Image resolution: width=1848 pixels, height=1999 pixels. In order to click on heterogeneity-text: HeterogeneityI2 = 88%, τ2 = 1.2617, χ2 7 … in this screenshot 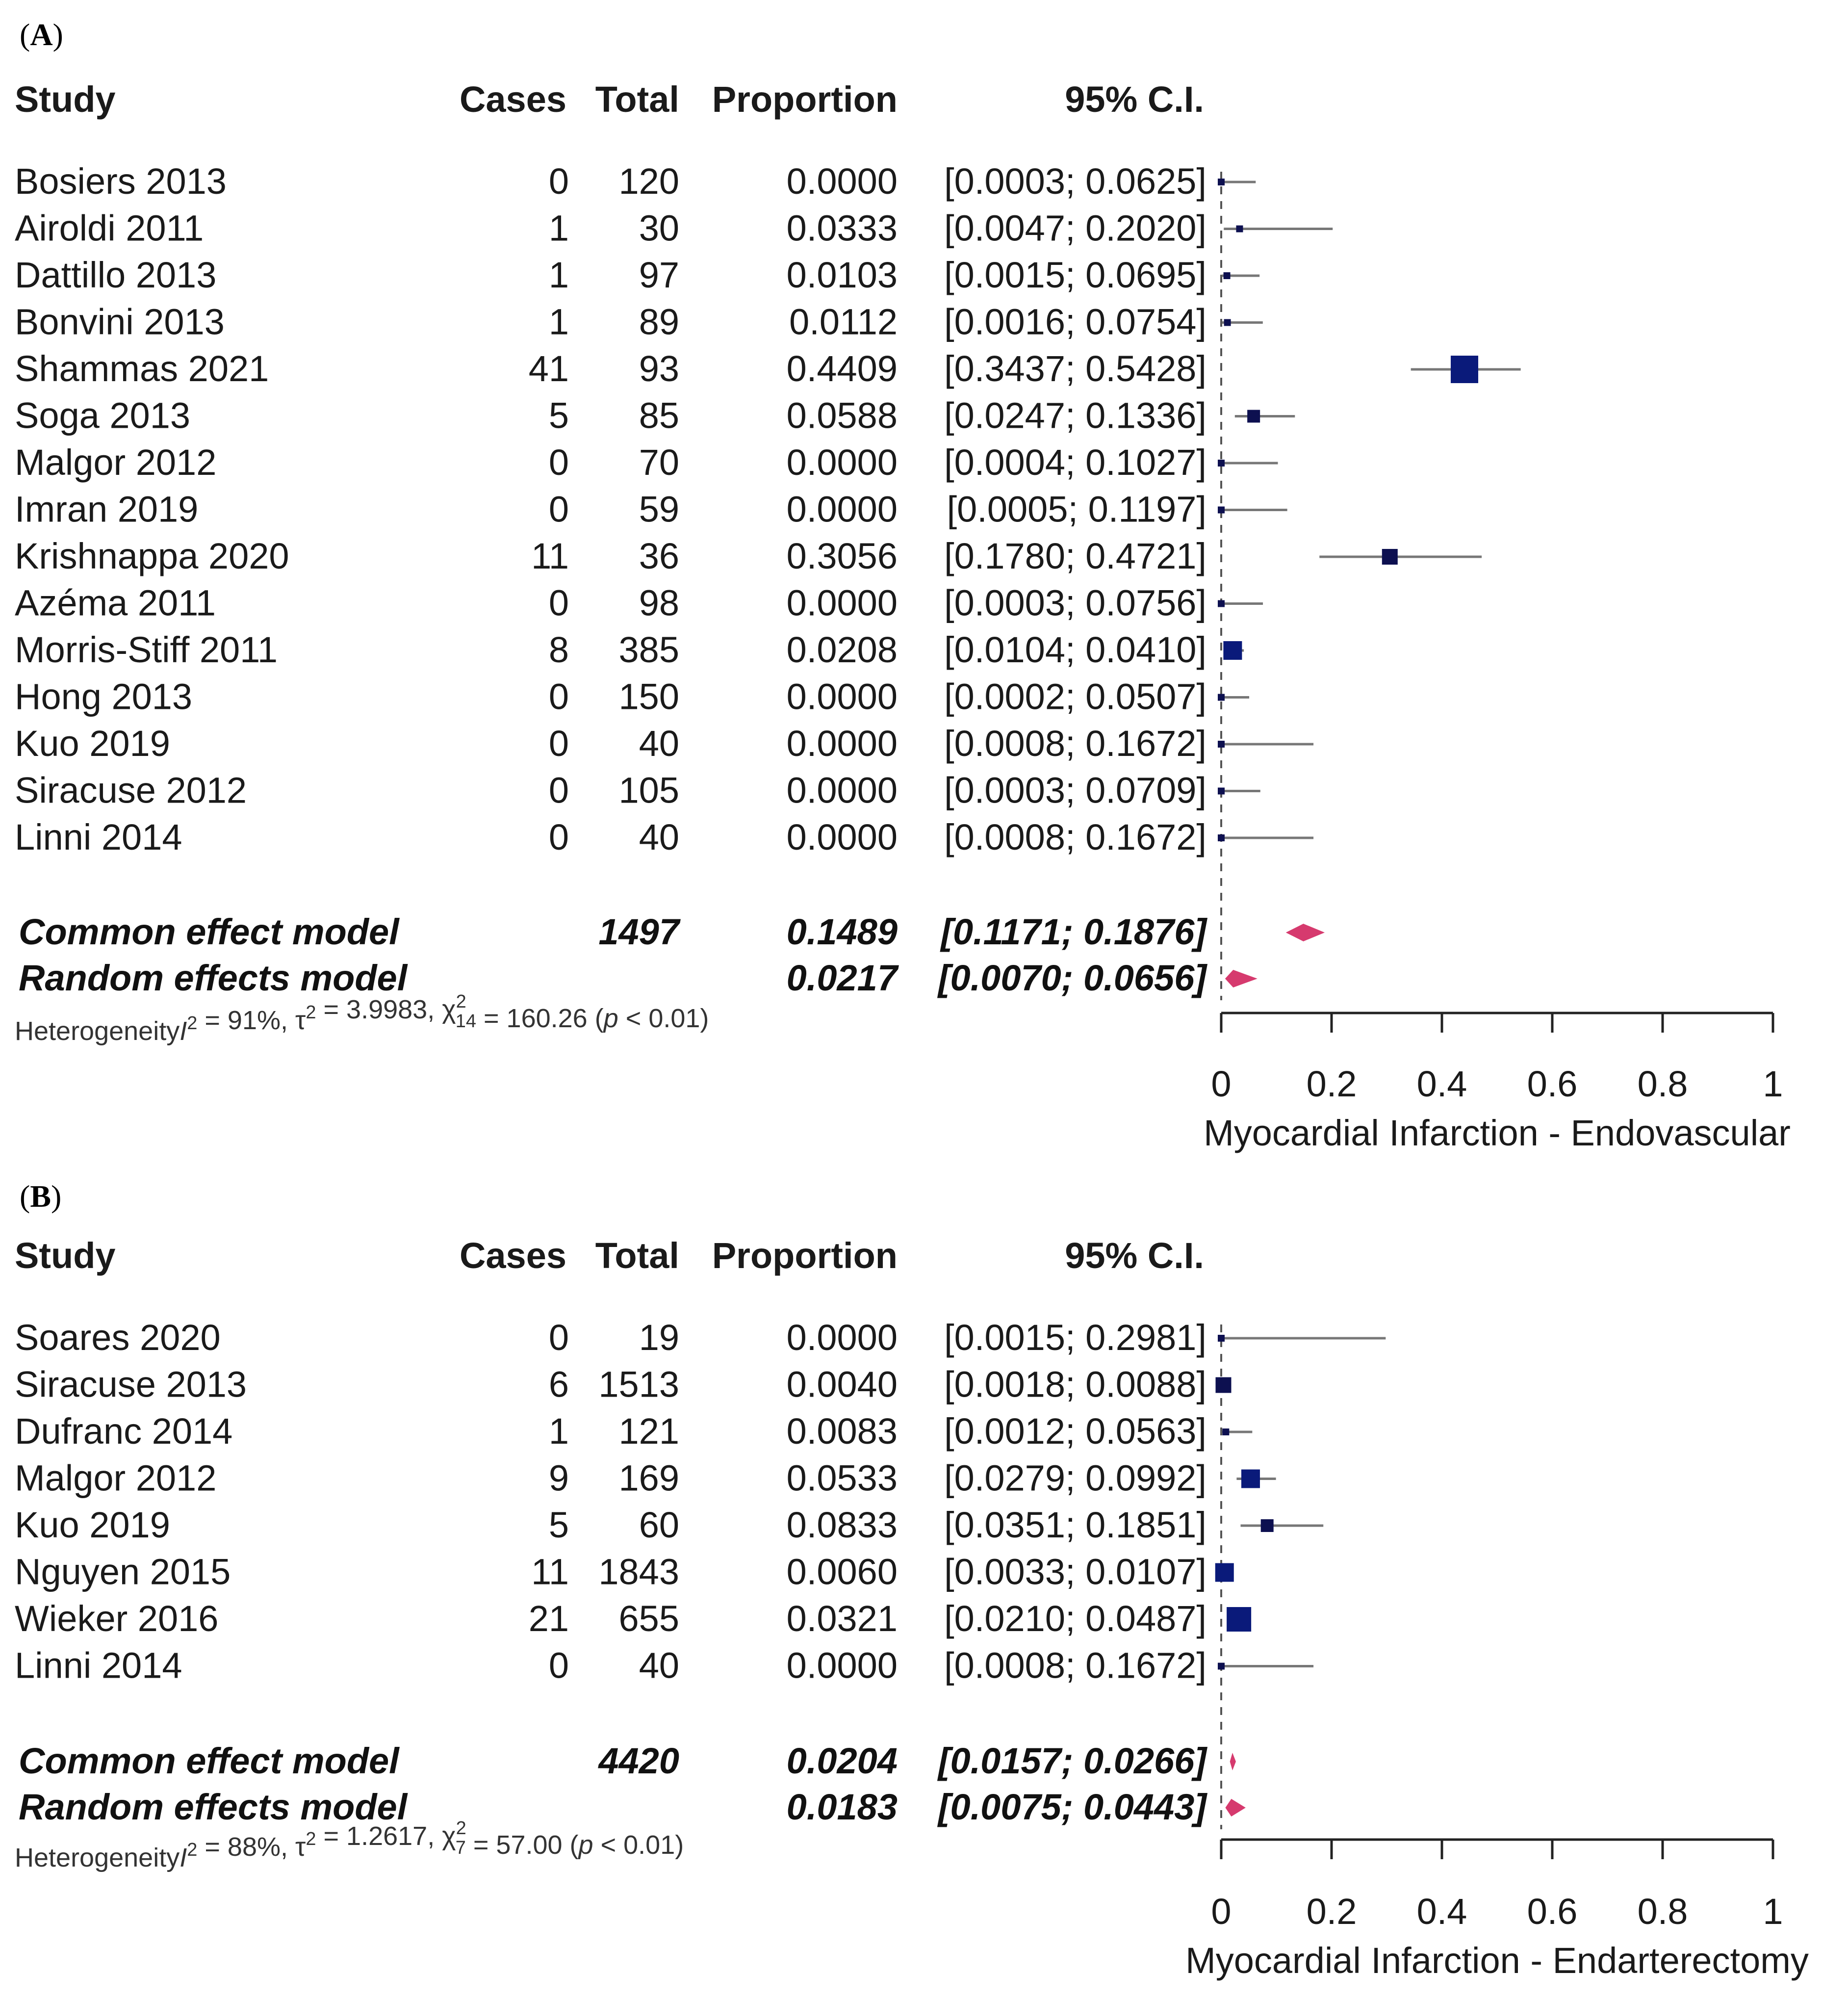, I will do `click(349, 1845)`.